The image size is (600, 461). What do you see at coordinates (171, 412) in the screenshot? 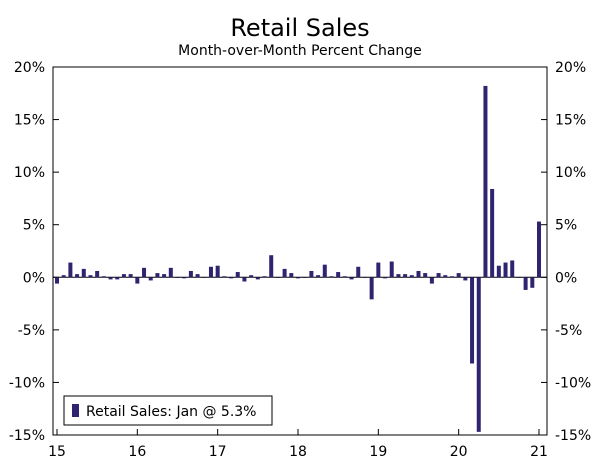
I see `legend-label: Retail Sales: Jan @ 5.3%` at bounding box center [171, 412].